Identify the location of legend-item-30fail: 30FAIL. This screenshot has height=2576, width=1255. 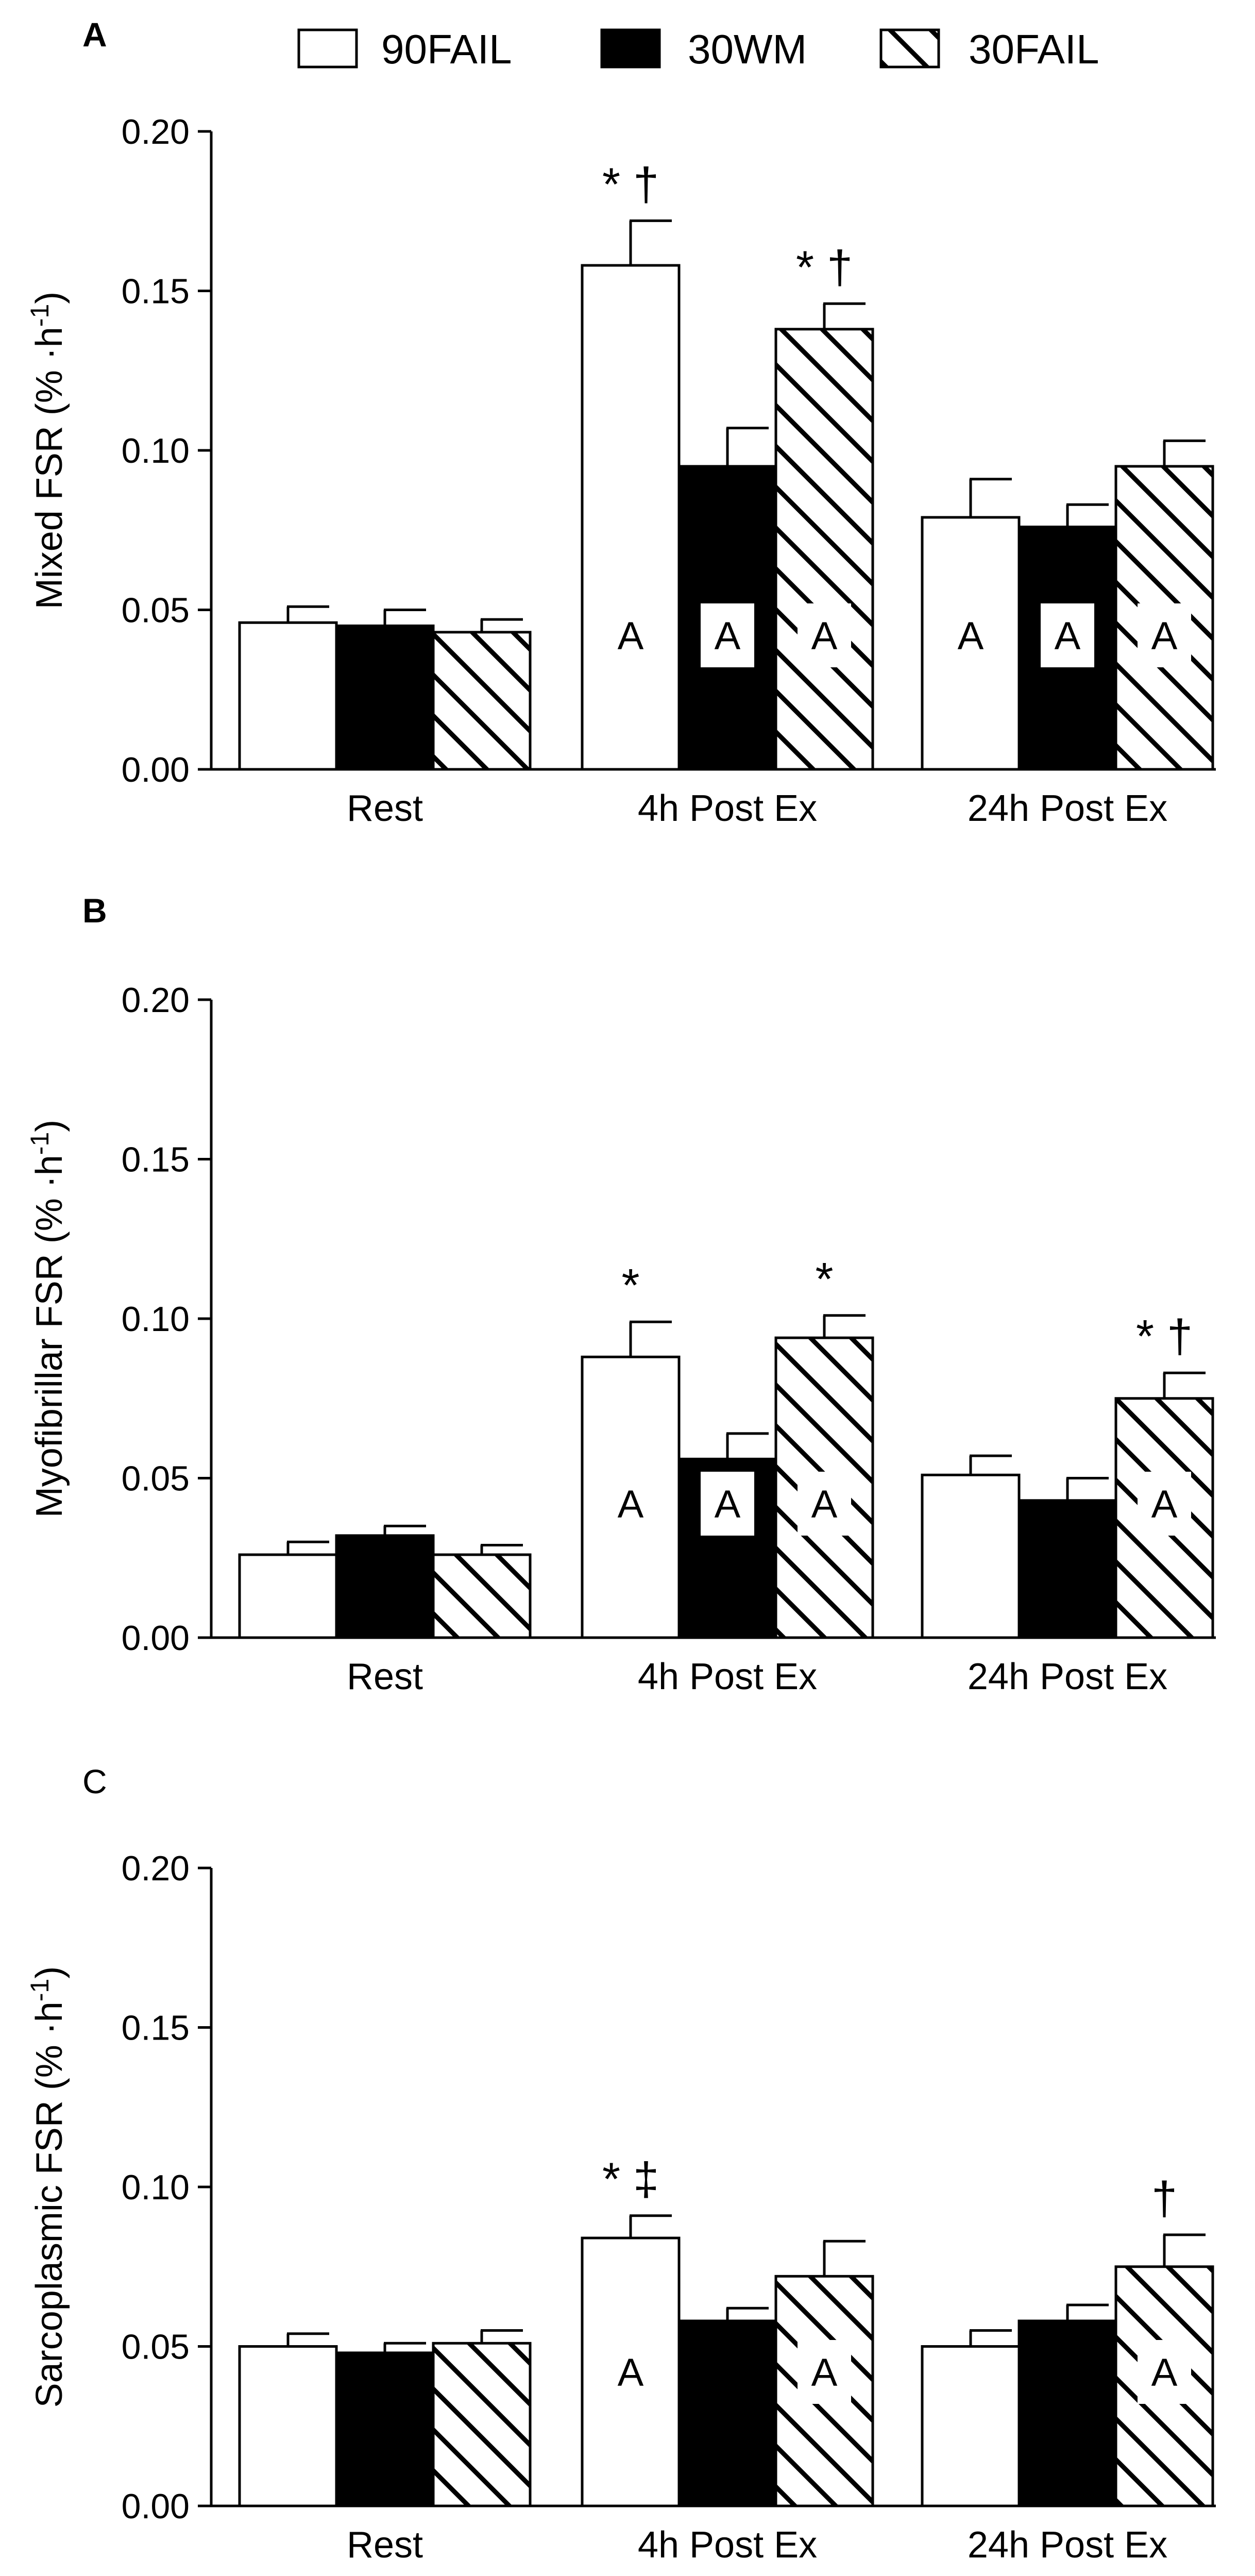
(989, 49).